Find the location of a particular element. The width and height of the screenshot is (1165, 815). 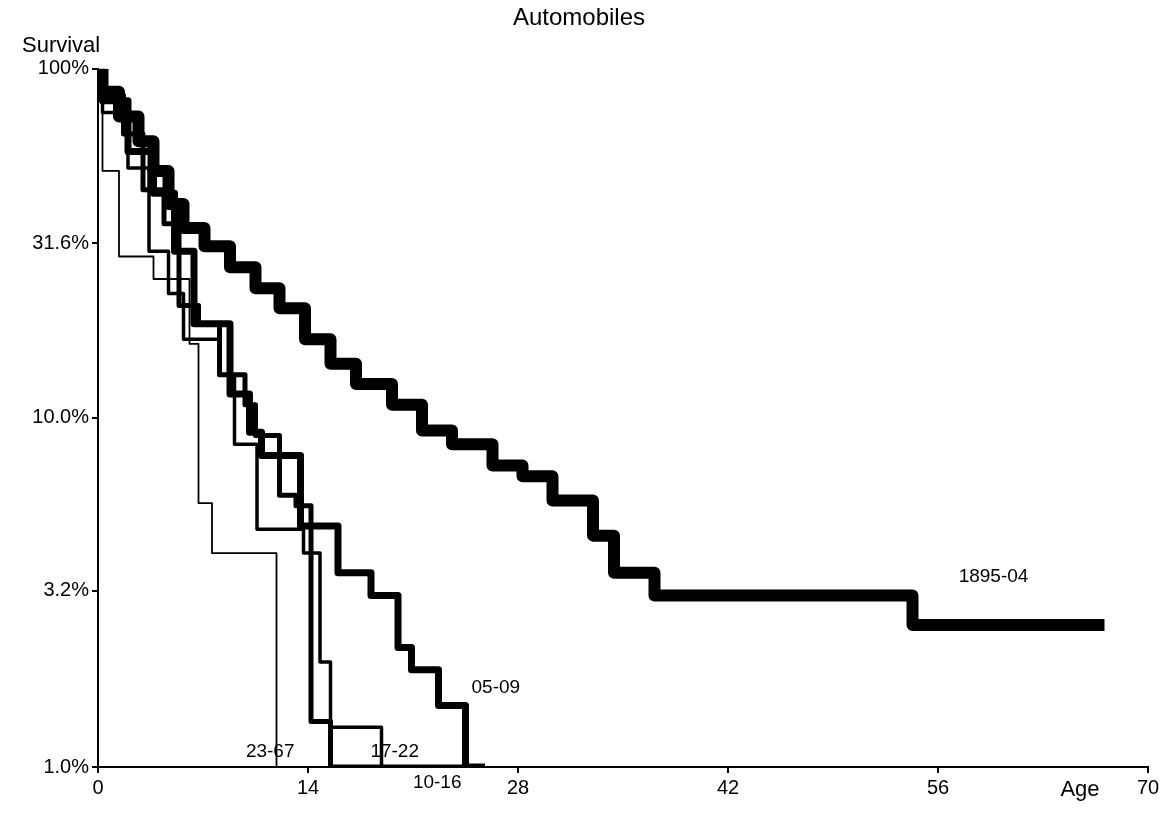

chart-title: Automobiles is located at coordinates (579, 17).